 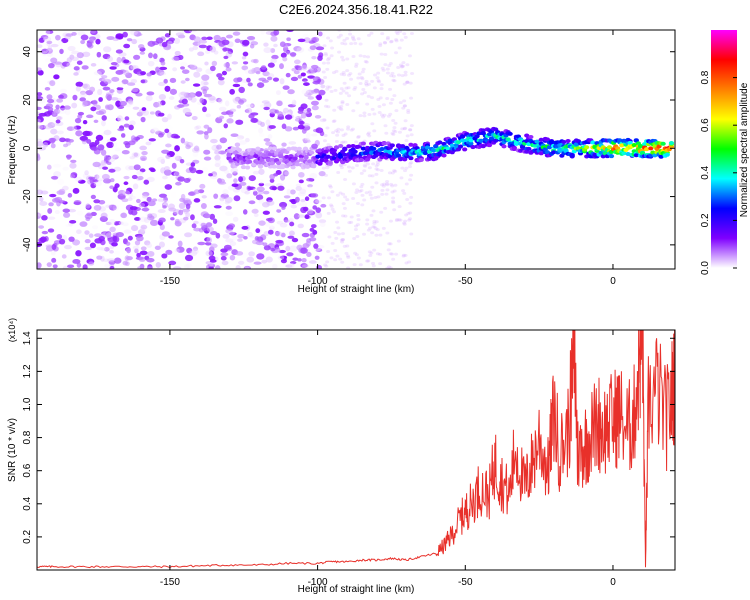 I want to click on y-tick-label: 0, so click(x=27, y=148).